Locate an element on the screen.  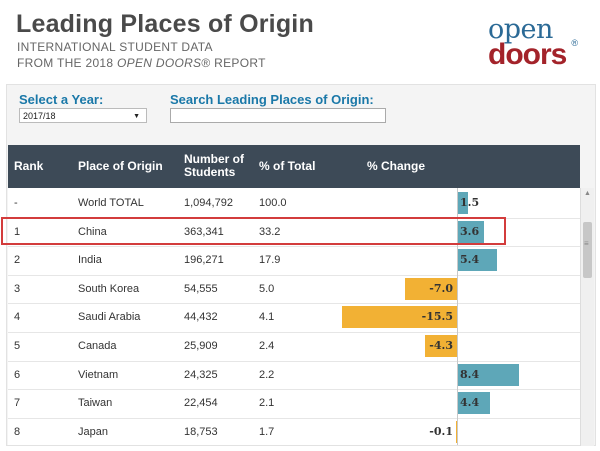
students-cell: 25,909 is located at coordinates (201, 346).